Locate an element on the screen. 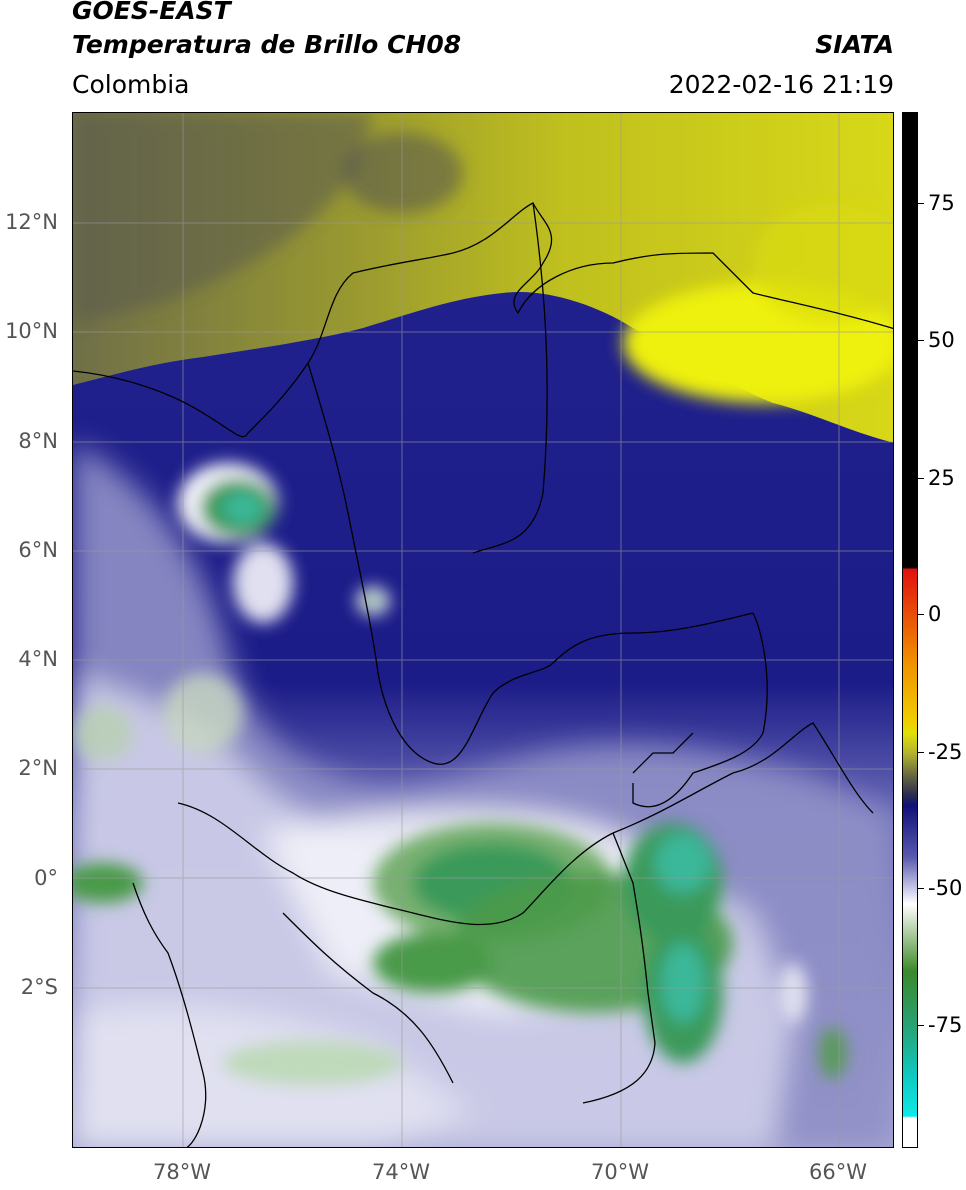  lat-label-10n: 10°N is located at coordinates (31, 331).